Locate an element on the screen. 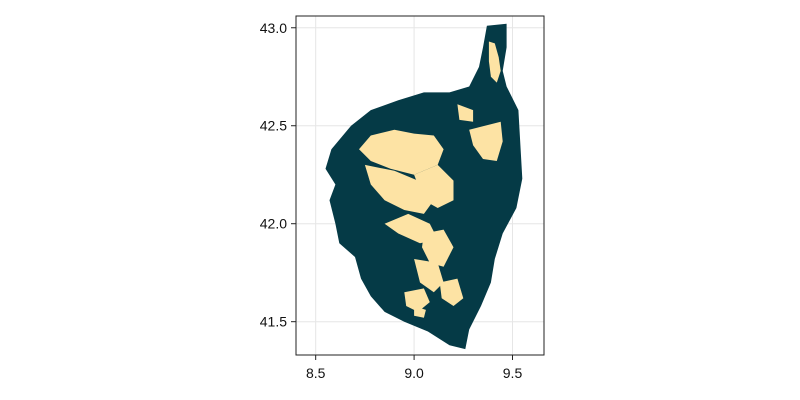 This screenshot has height=400, width=800. x-tick-label: 9.5 is located at coordinates (513, 373).